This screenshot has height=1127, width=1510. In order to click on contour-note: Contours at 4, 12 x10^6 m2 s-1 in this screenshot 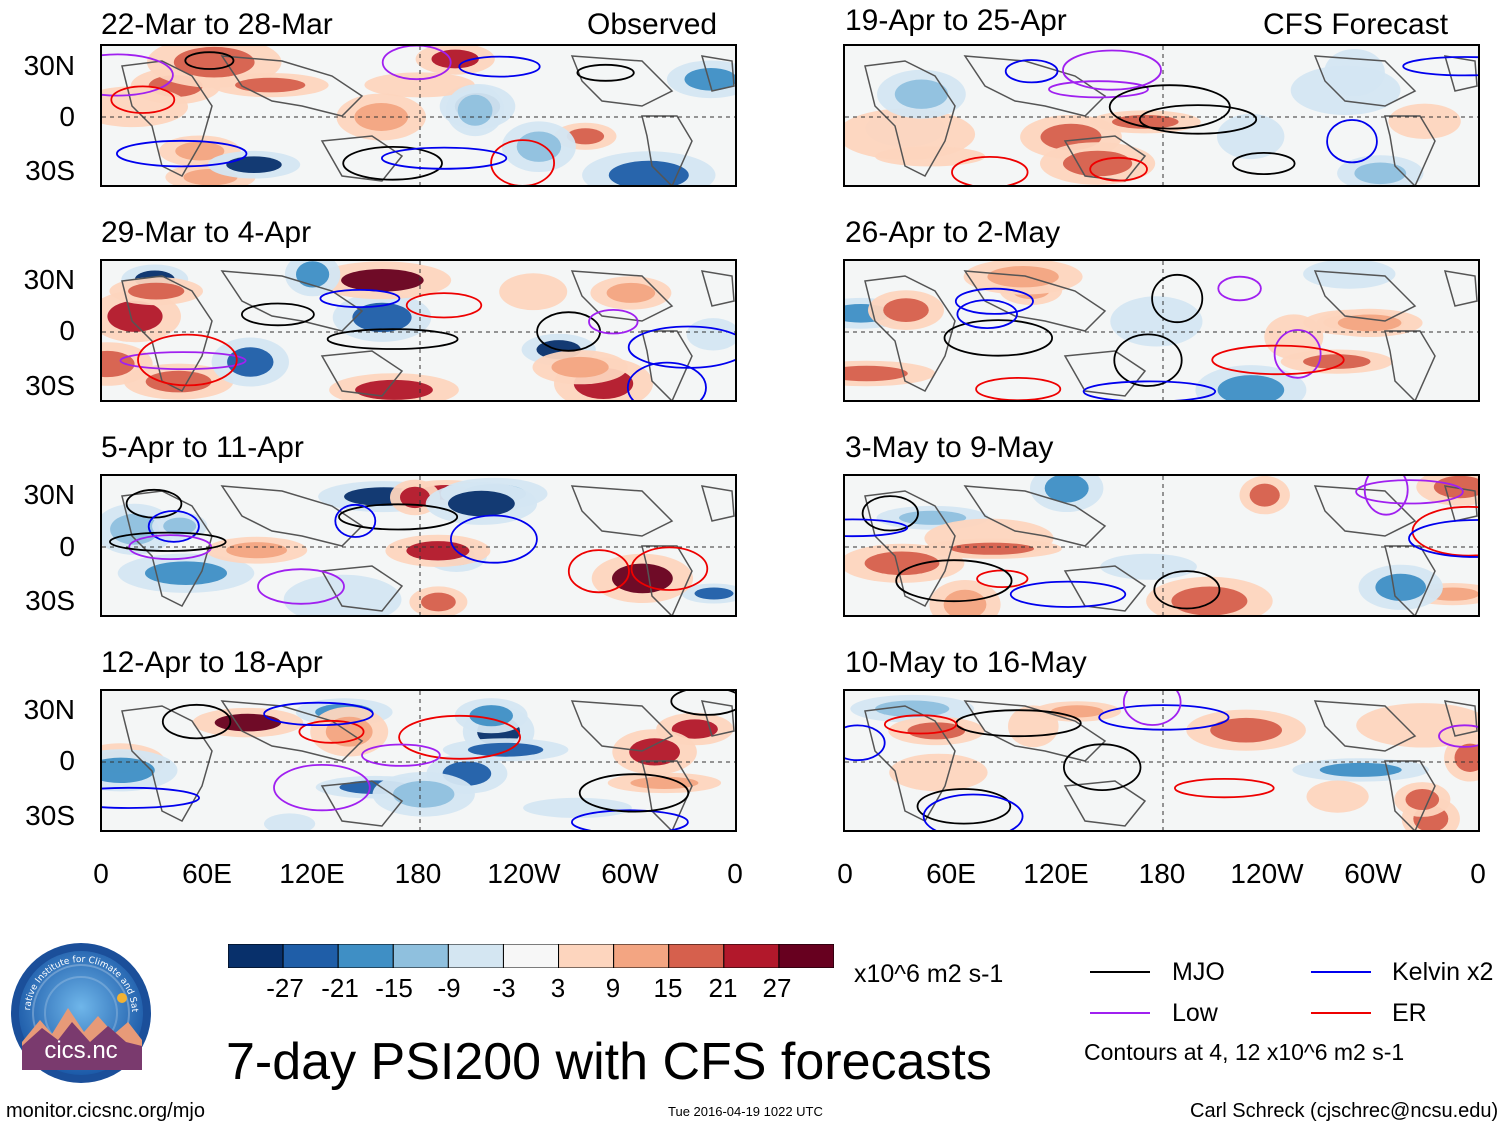, I will do `click(1244, 1052)`.